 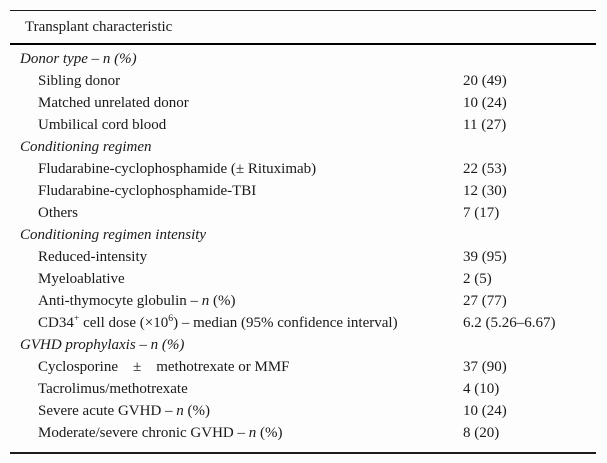 What do you see at coordinates (485, 124) in the screenshot?
I see `row-value: 11 (27)` at bounding box center [485, 124].